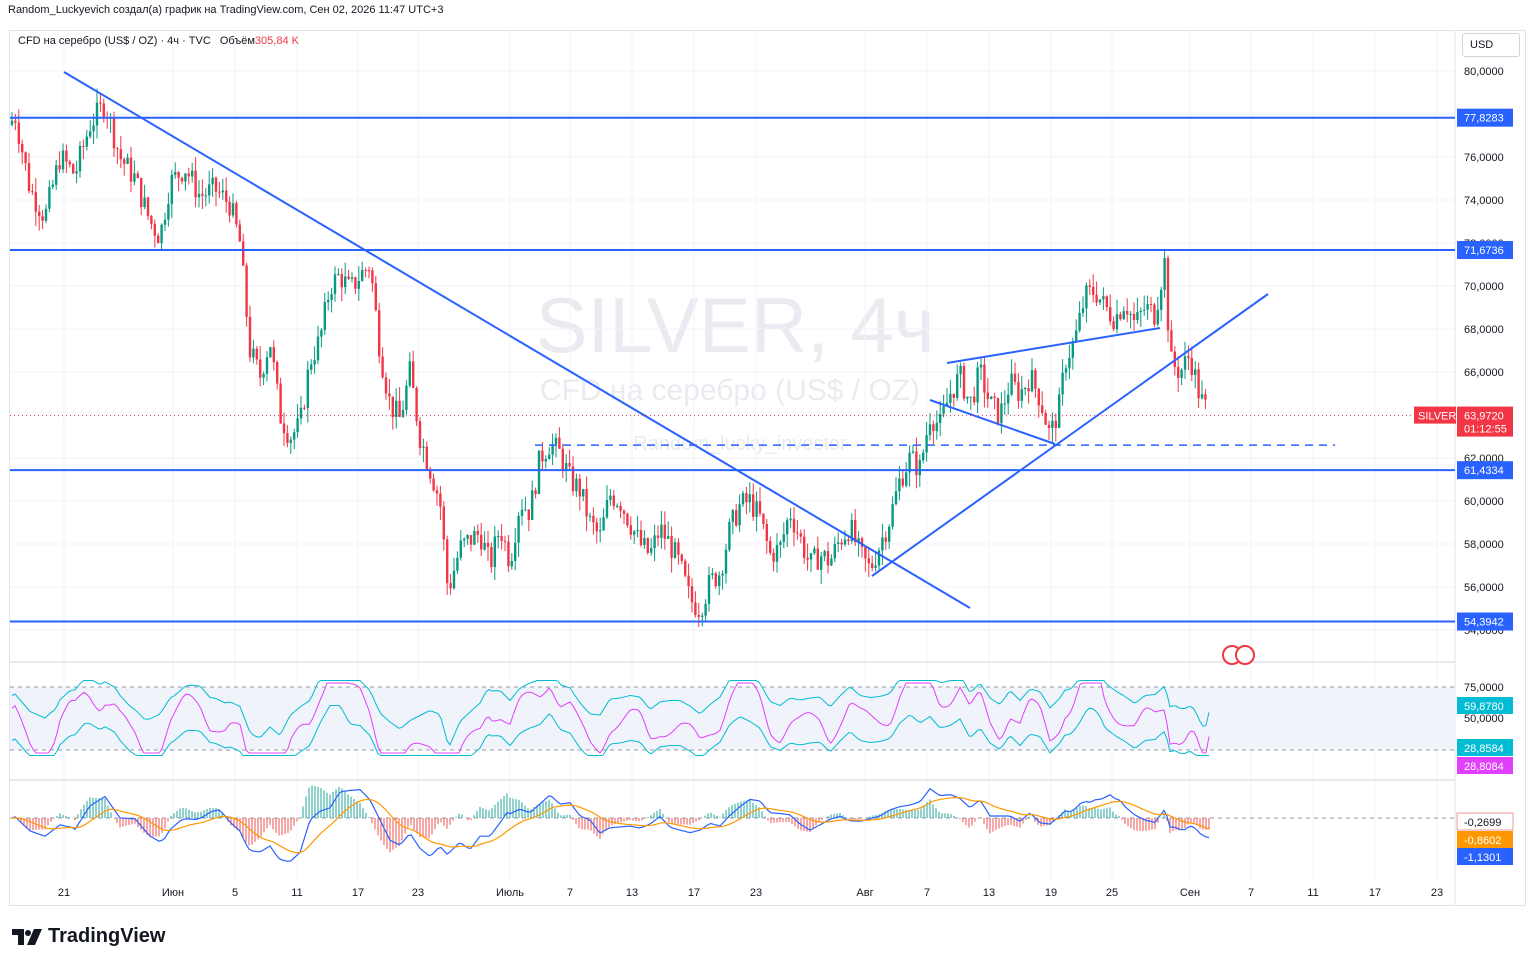 The image size is (1534, 966). What do you see at coordinates (1485, 117) in the screenshot?
I see `level-tag` at bounding box center [1485, 117].